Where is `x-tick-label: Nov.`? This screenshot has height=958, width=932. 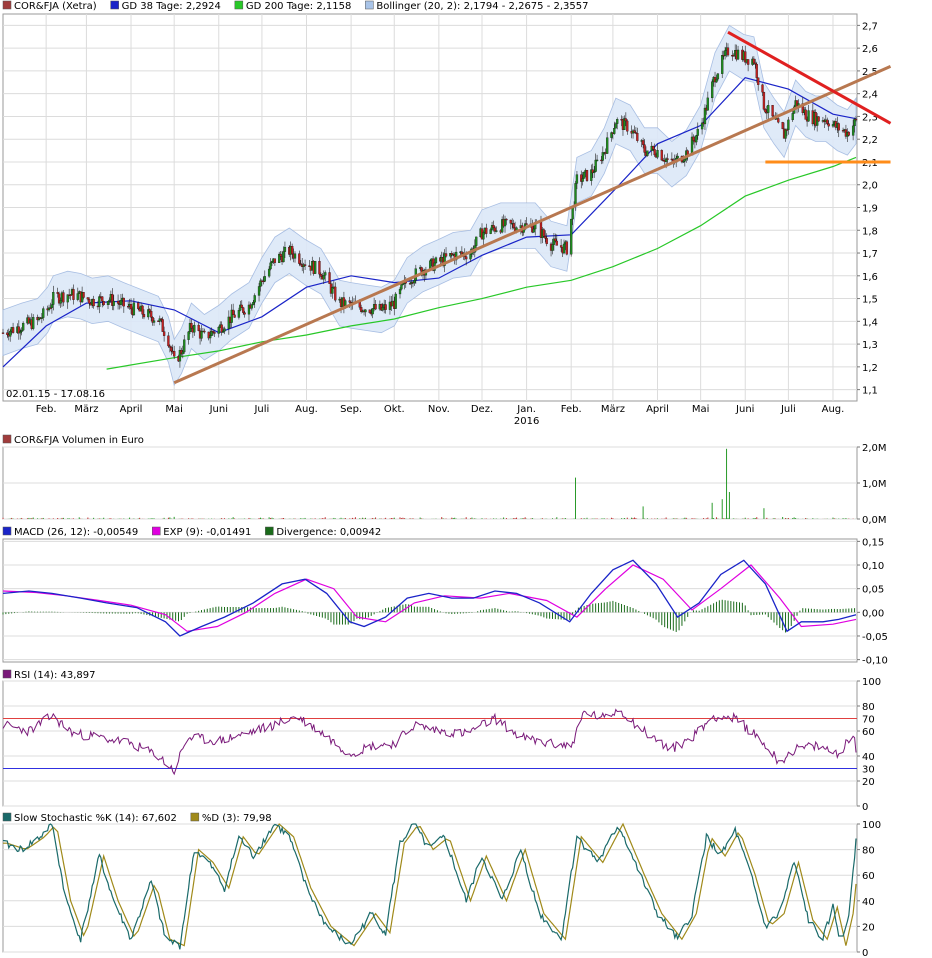
x-tick-label: Nov. is located at coordinates (439, 409).